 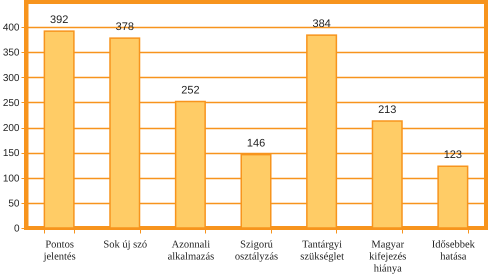 I want to click on x-tick-label: Sok új szó, so click(x=125, y=245).